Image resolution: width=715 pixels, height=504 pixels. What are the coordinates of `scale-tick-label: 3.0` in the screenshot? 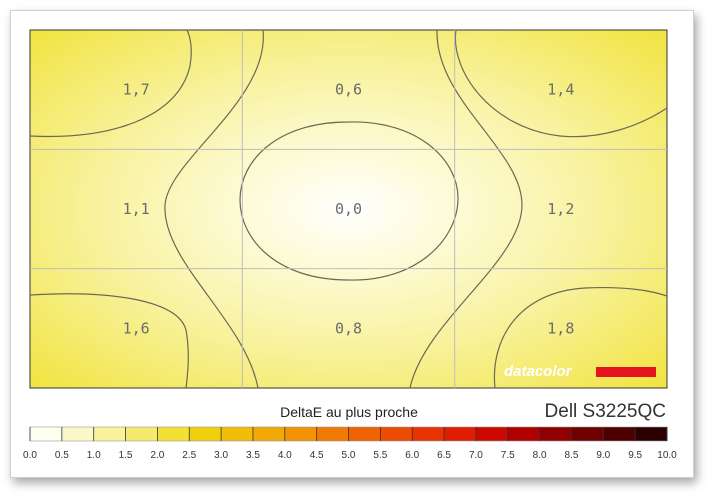 It's located at (221, 455).